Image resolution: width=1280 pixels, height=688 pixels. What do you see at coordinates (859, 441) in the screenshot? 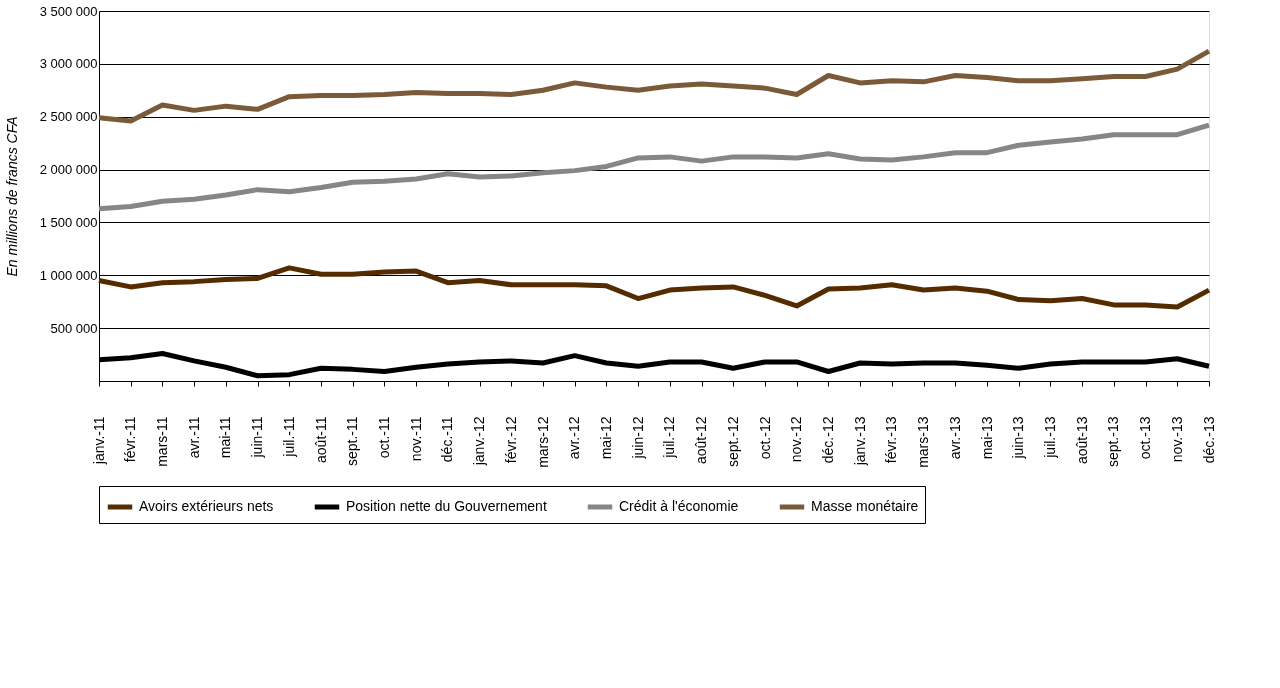
I see `x-tick-label: janv.-13` at bounding box center [859, 441].